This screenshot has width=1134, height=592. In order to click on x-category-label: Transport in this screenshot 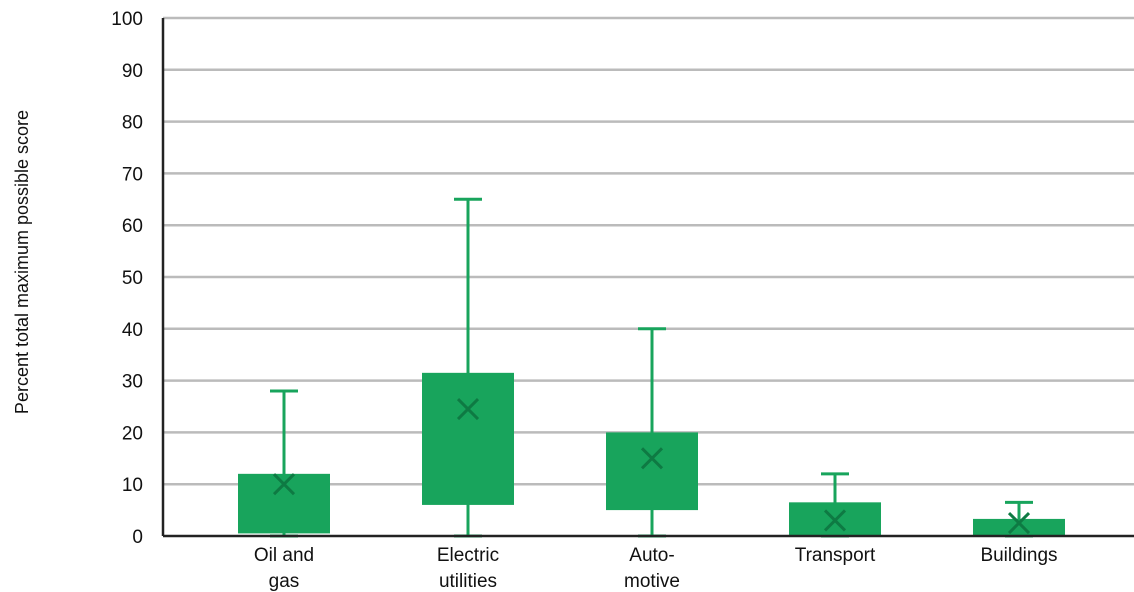, I will do `click(835, 555)`.